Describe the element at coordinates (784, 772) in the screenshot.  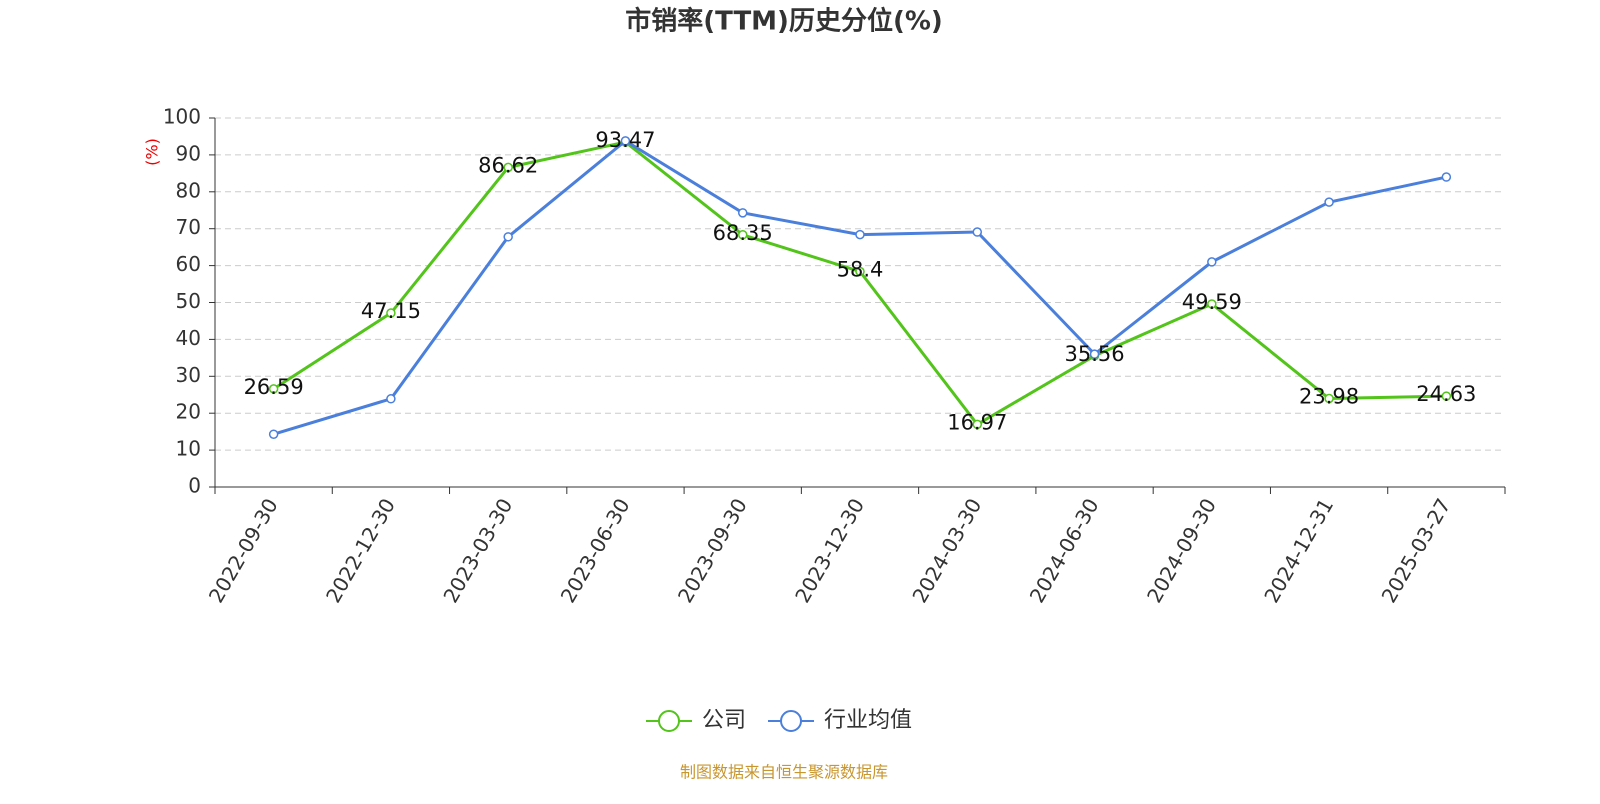
I see `source: 制图数据来自恒生聚源数据库` at that location.